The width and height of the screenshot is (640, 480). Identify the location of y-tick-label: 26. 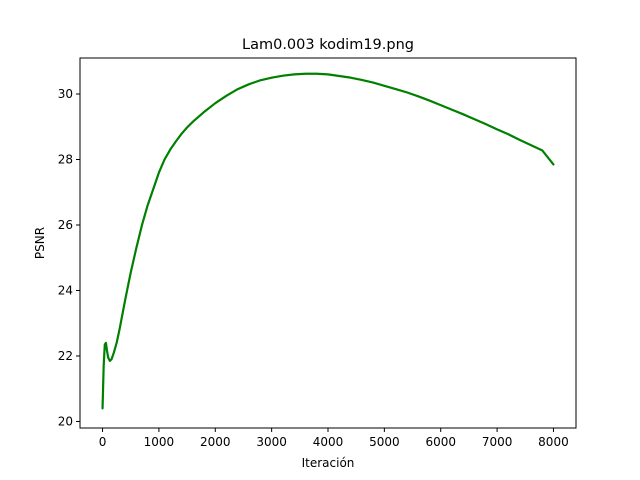
(65, 225).